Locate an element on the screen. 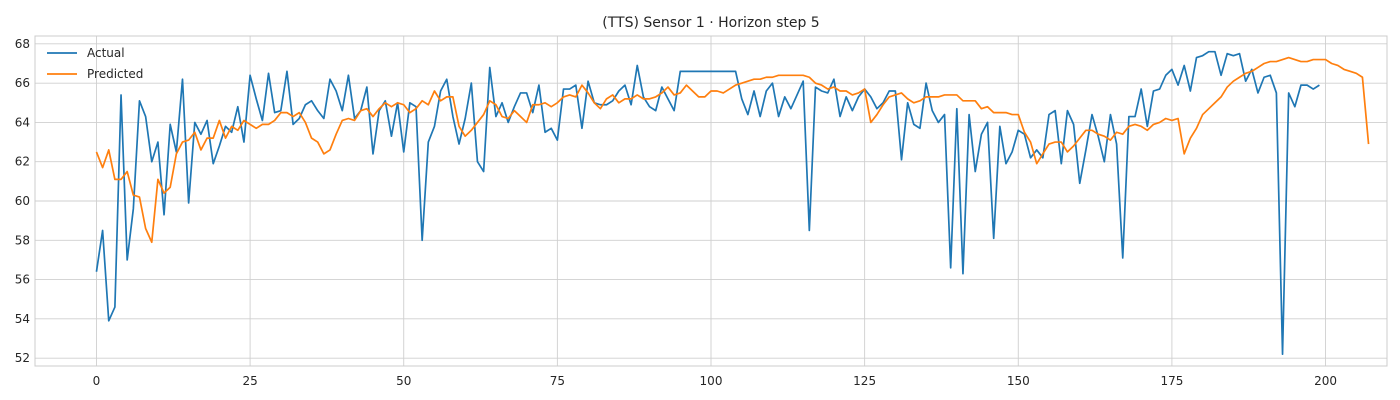 This screenshot has height=400, width=1400. legend: Actual Predicted is located at coordinates (95, 63).